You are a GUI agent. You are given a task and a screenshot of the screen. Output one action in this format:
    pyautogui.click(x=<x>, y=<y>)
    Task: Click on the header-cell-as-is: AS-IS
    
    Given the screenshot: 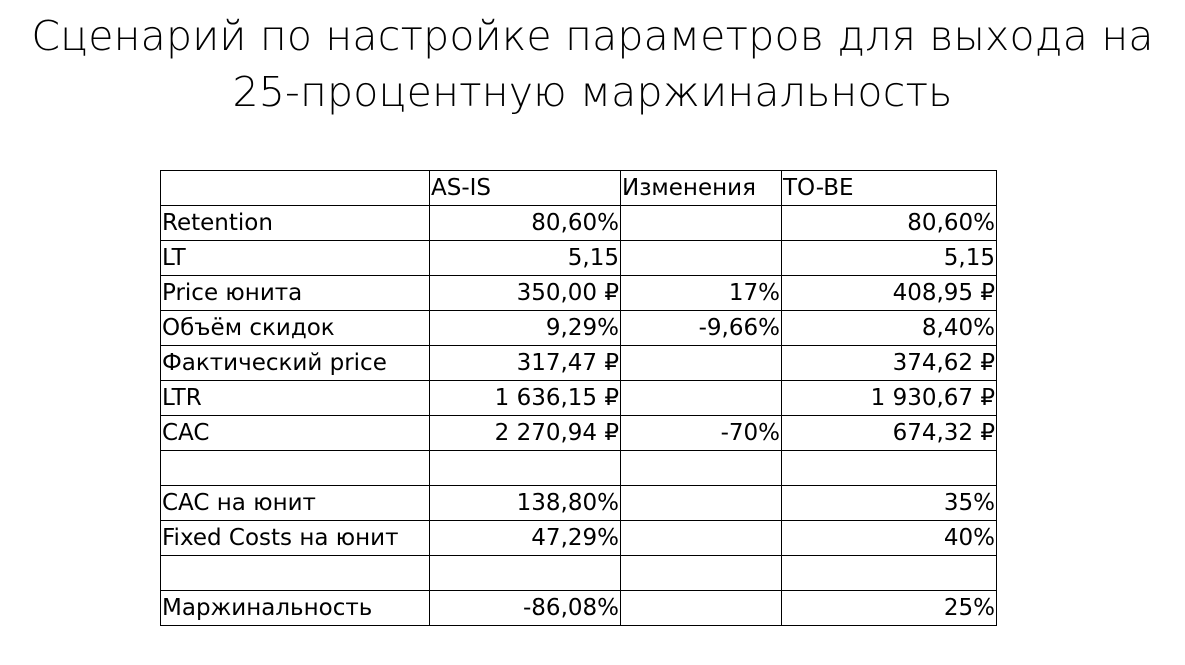 What is the action you would take?
    pyautogui.click(x=525, y=188)
    